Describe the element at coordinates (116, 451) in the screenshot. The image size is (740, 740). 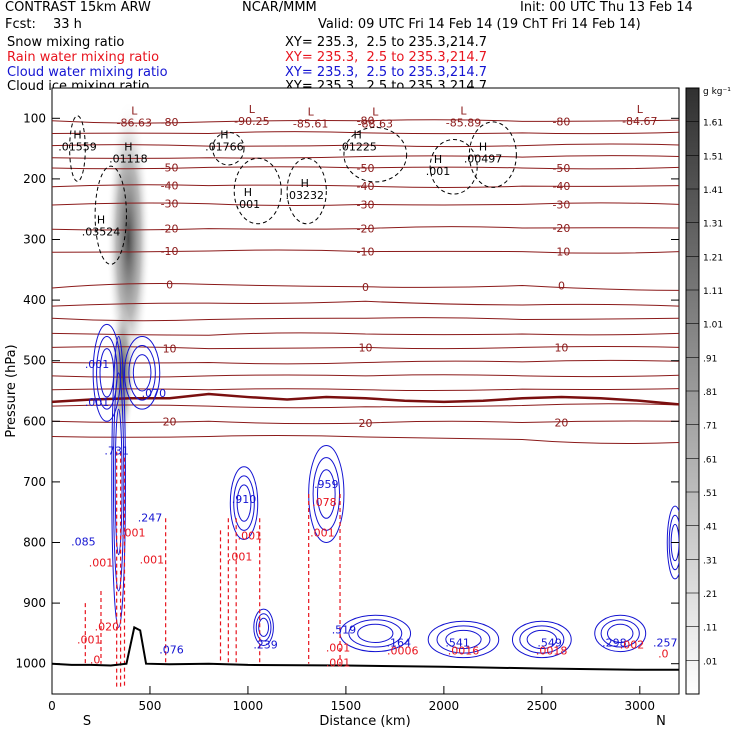
I see `cloud-water-value-label: .731` at that location.